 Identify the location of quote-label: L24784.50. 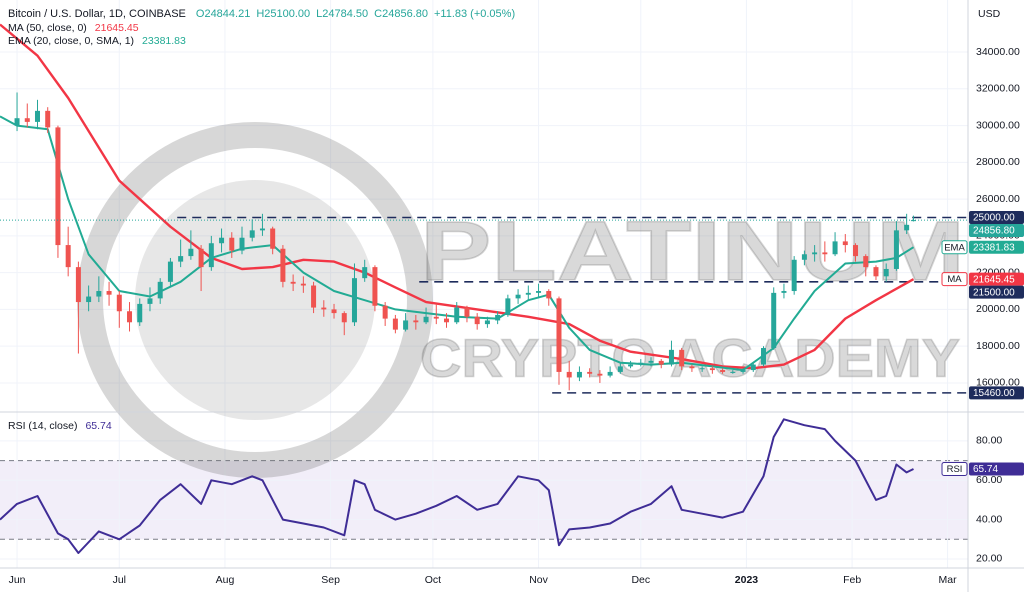
(342, 14).